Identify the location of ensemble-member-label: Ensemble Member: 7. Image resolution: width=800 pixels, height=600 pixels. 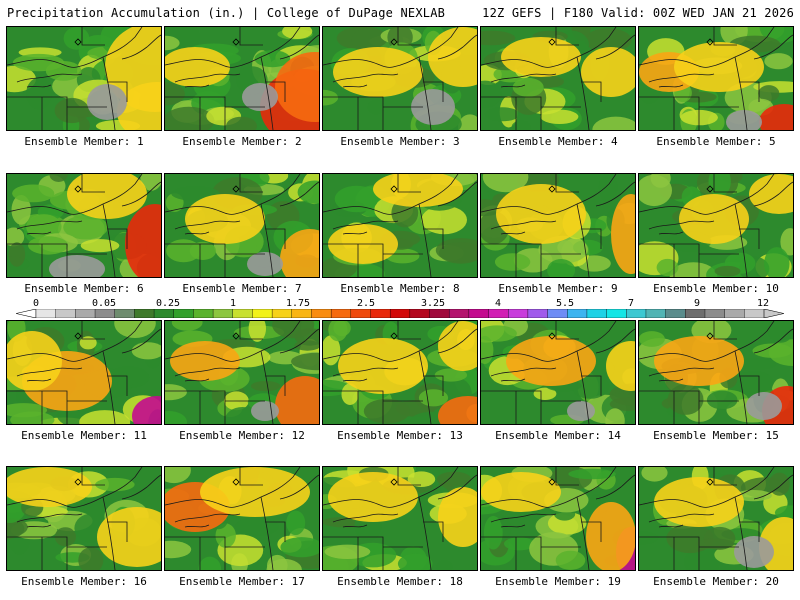
(242, 288).